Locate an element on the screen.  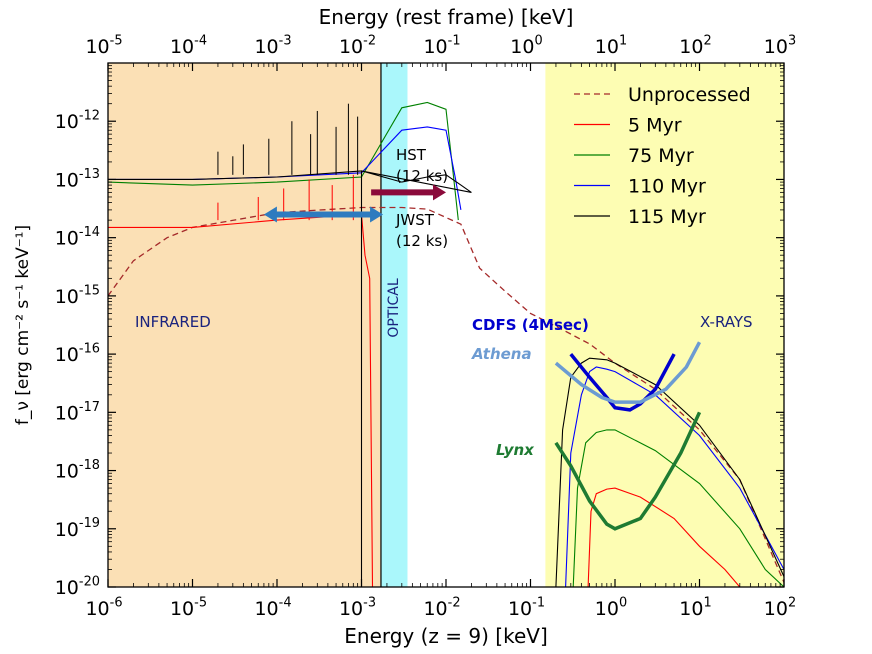
x2-tick-label: 10⁻⁴ is located at coordinates (188, 45).